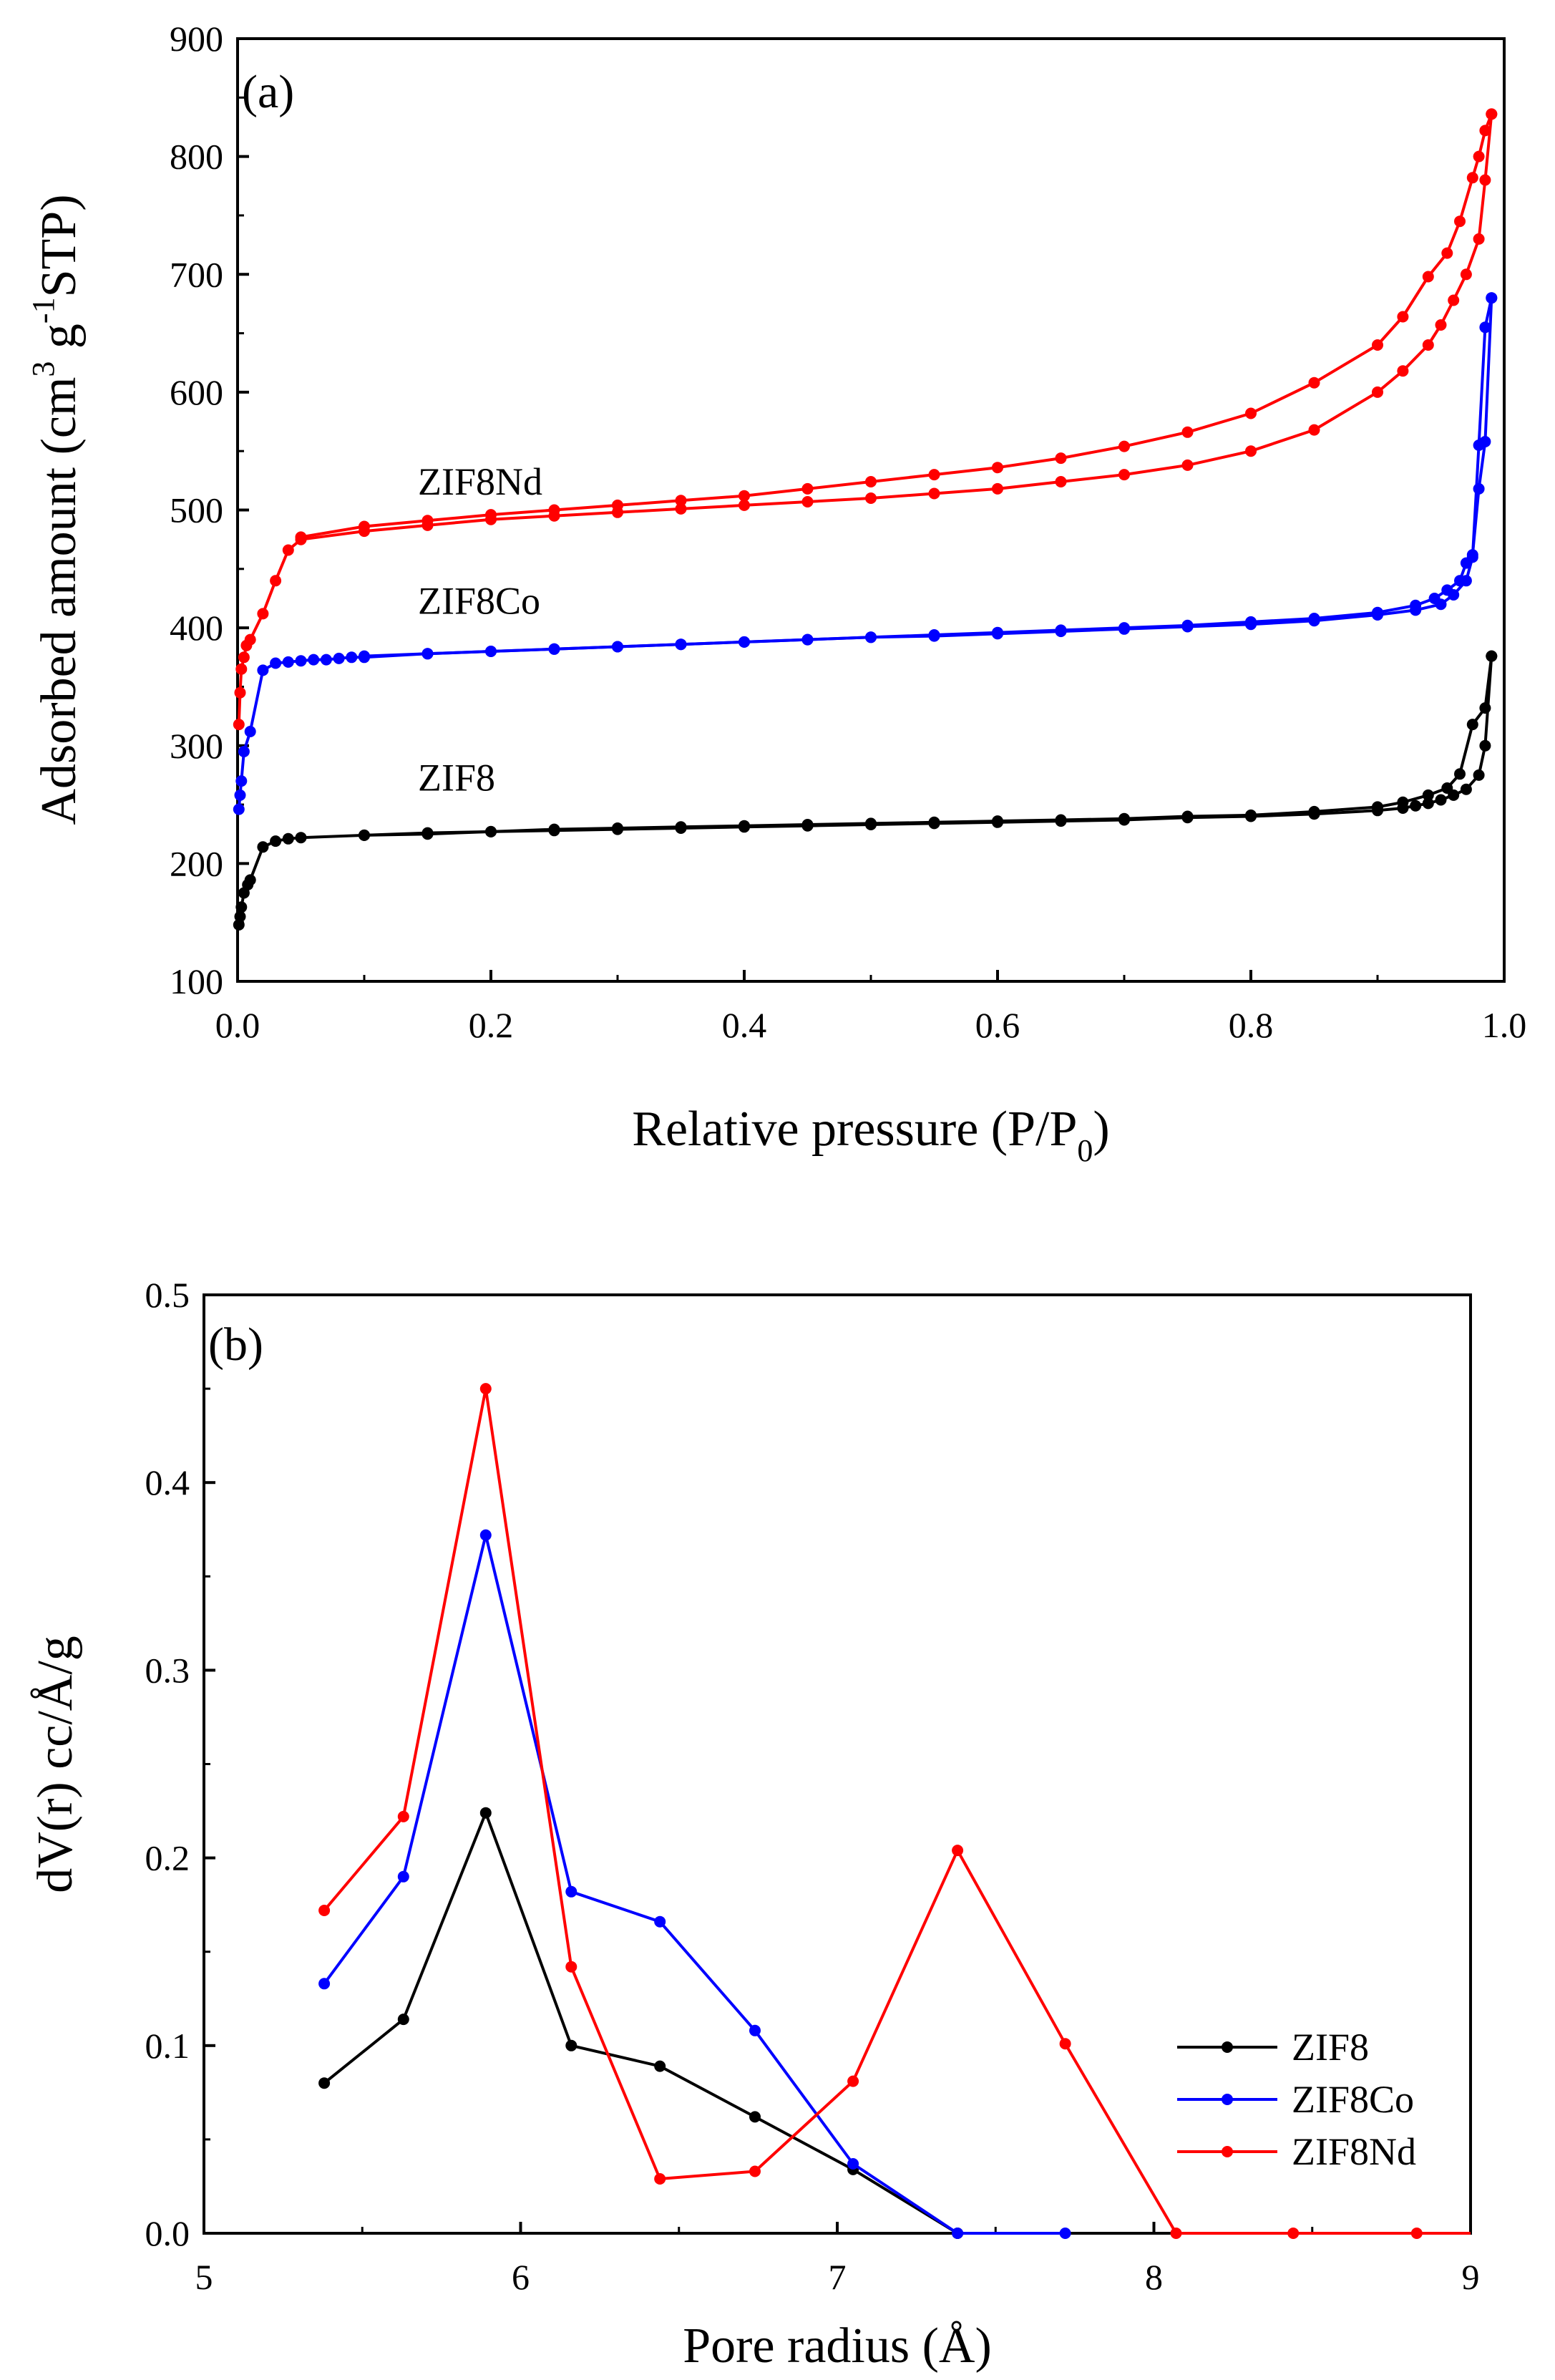 This screenshot has height=2380, width=1555. I want to click on panel-b-zif8-point, so click(571, 2045).